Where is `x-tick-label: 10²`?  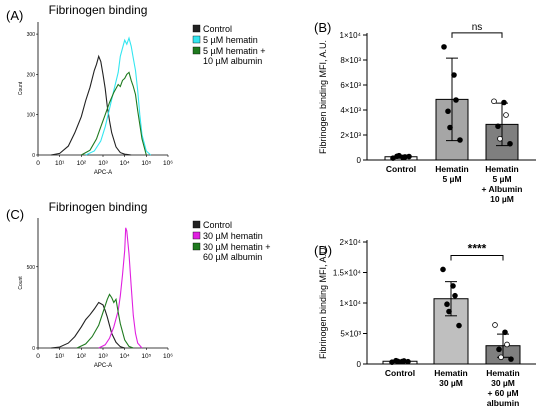 x-tick-label: 10² is located at coordinates (82, 163).